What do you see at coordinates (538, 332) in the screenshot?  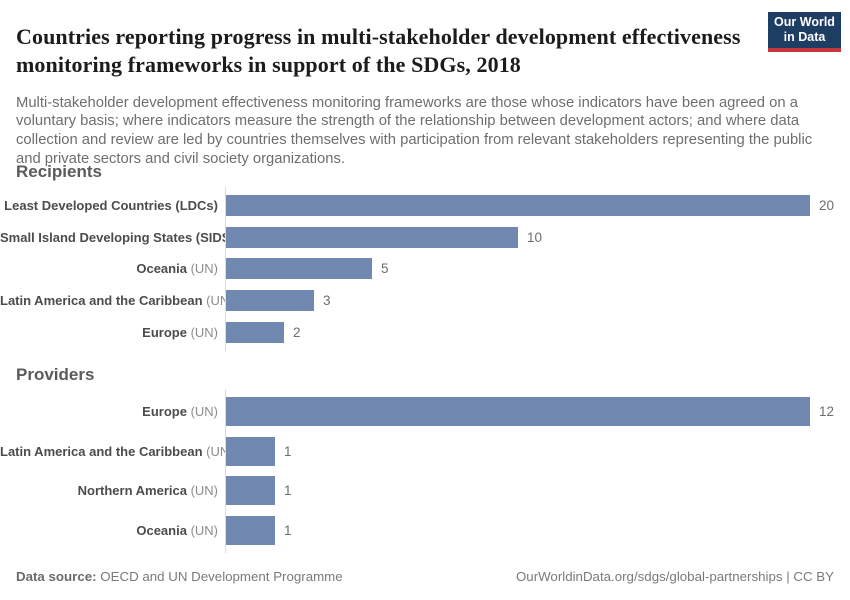 I see `bar-track: 2` at bounding box center [538, 332].